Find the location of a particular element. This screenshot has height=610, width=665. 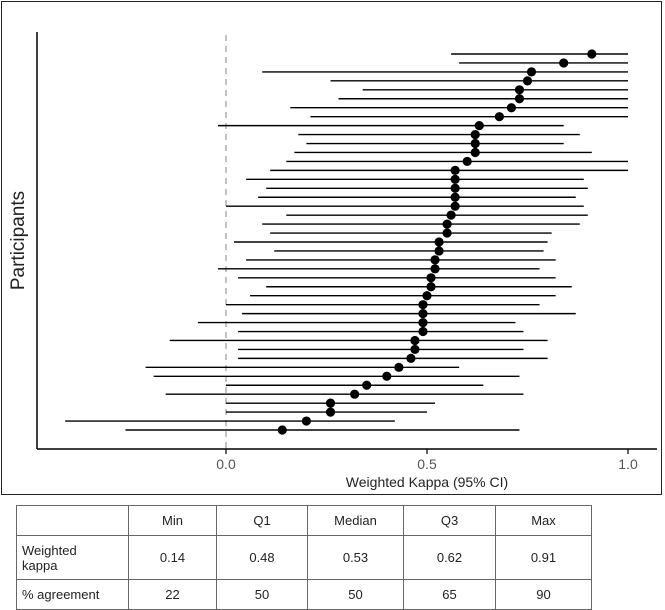

row-label: % agreement is located at coordinates (72, 594).